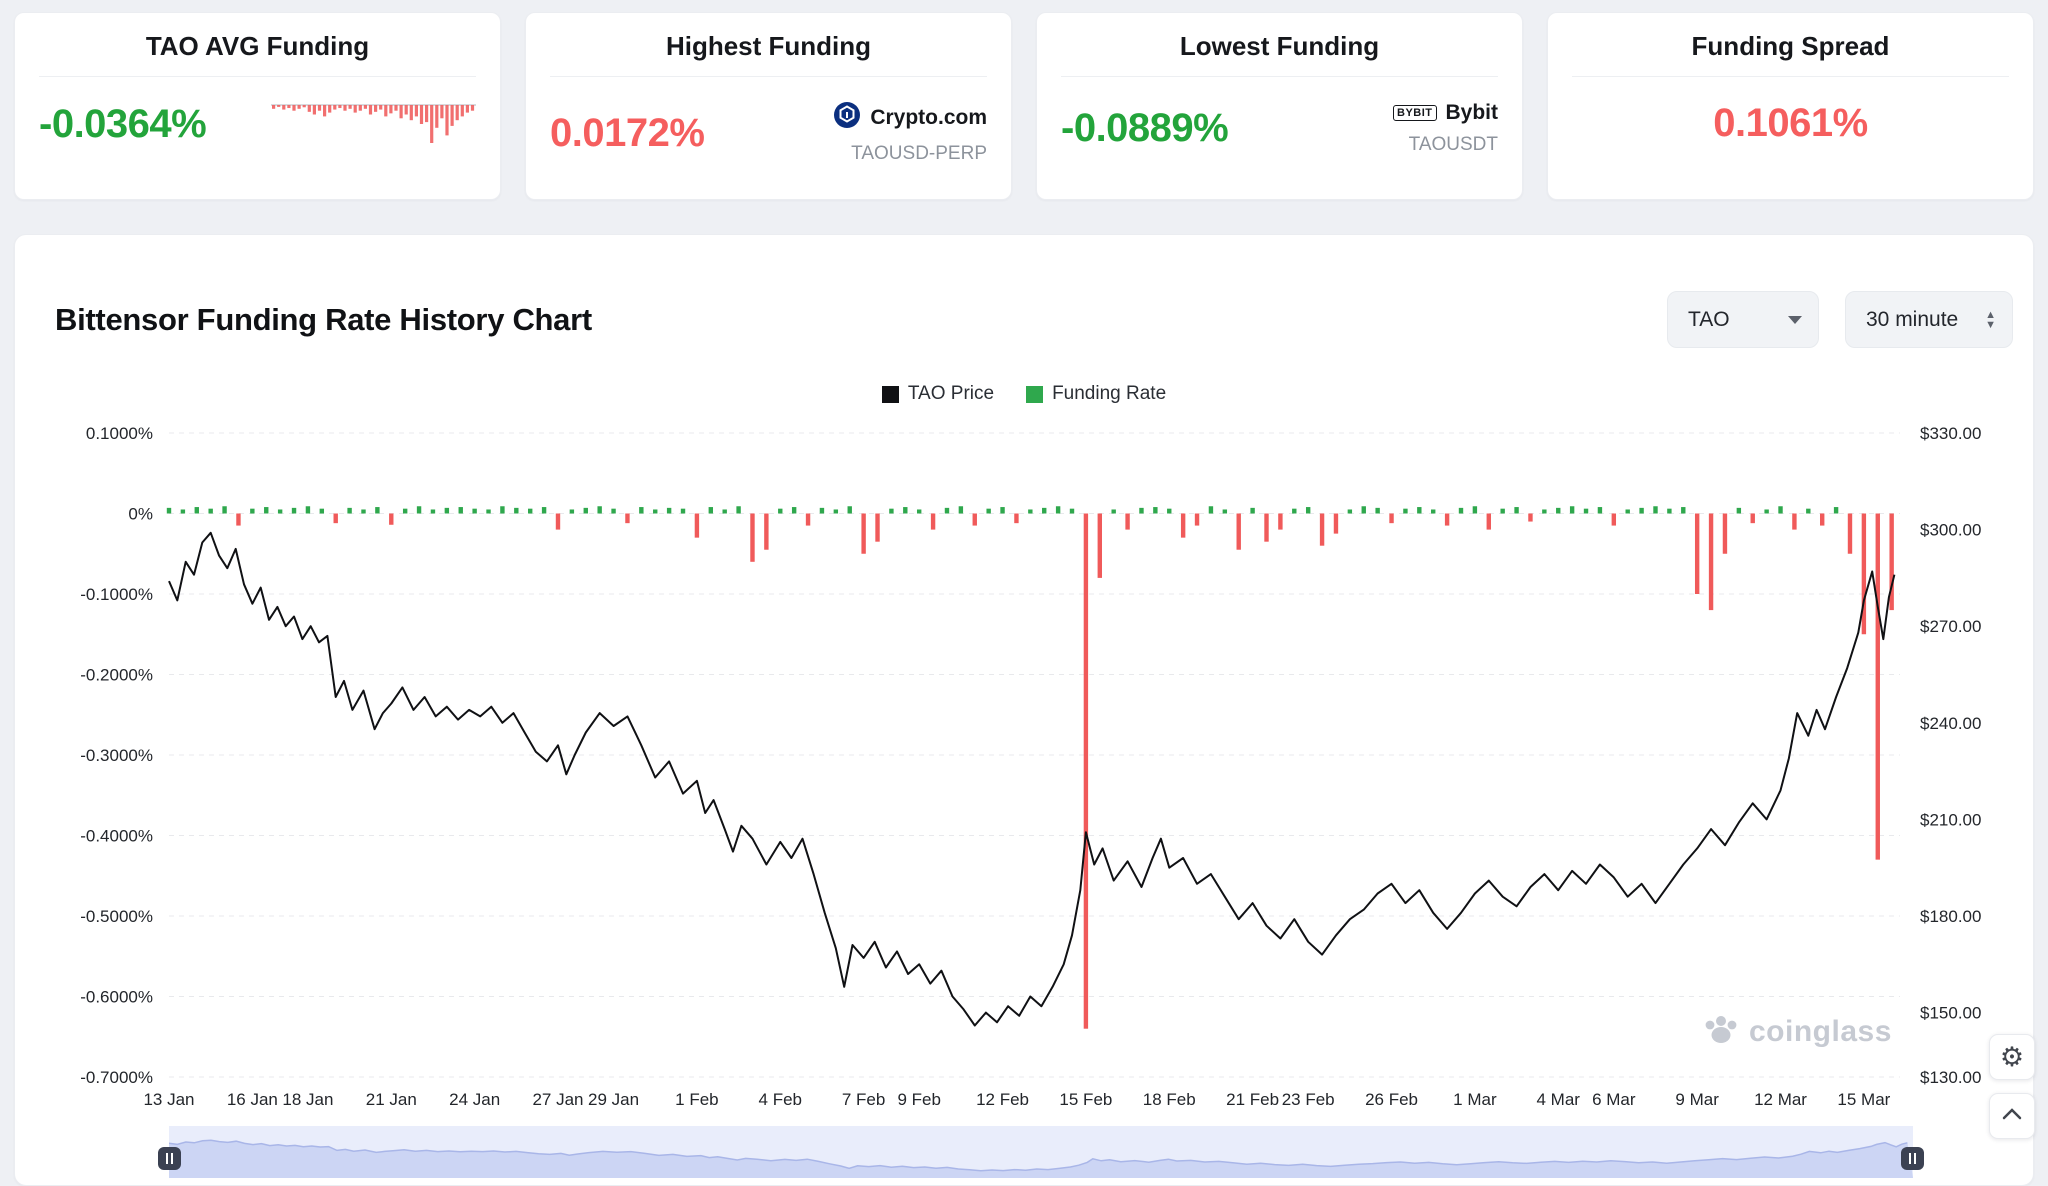  I want to click on lowest-funding-exchange-block: BYBIT Bybit TAOUSDT, so click(1445, 128).